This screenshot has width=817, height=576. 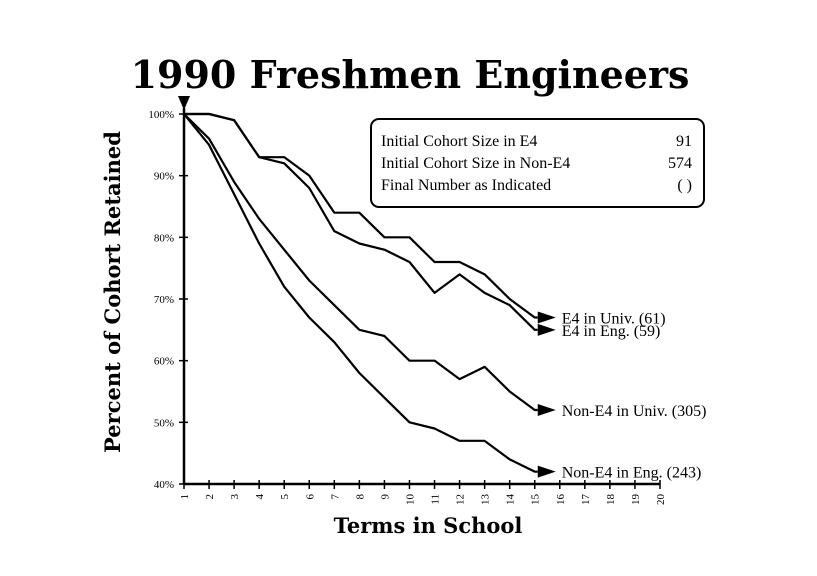 What do you see at coordinates (410, 500) in the screenshot?
I see `x-tick-label: 10` at bounding box center [410, 500].